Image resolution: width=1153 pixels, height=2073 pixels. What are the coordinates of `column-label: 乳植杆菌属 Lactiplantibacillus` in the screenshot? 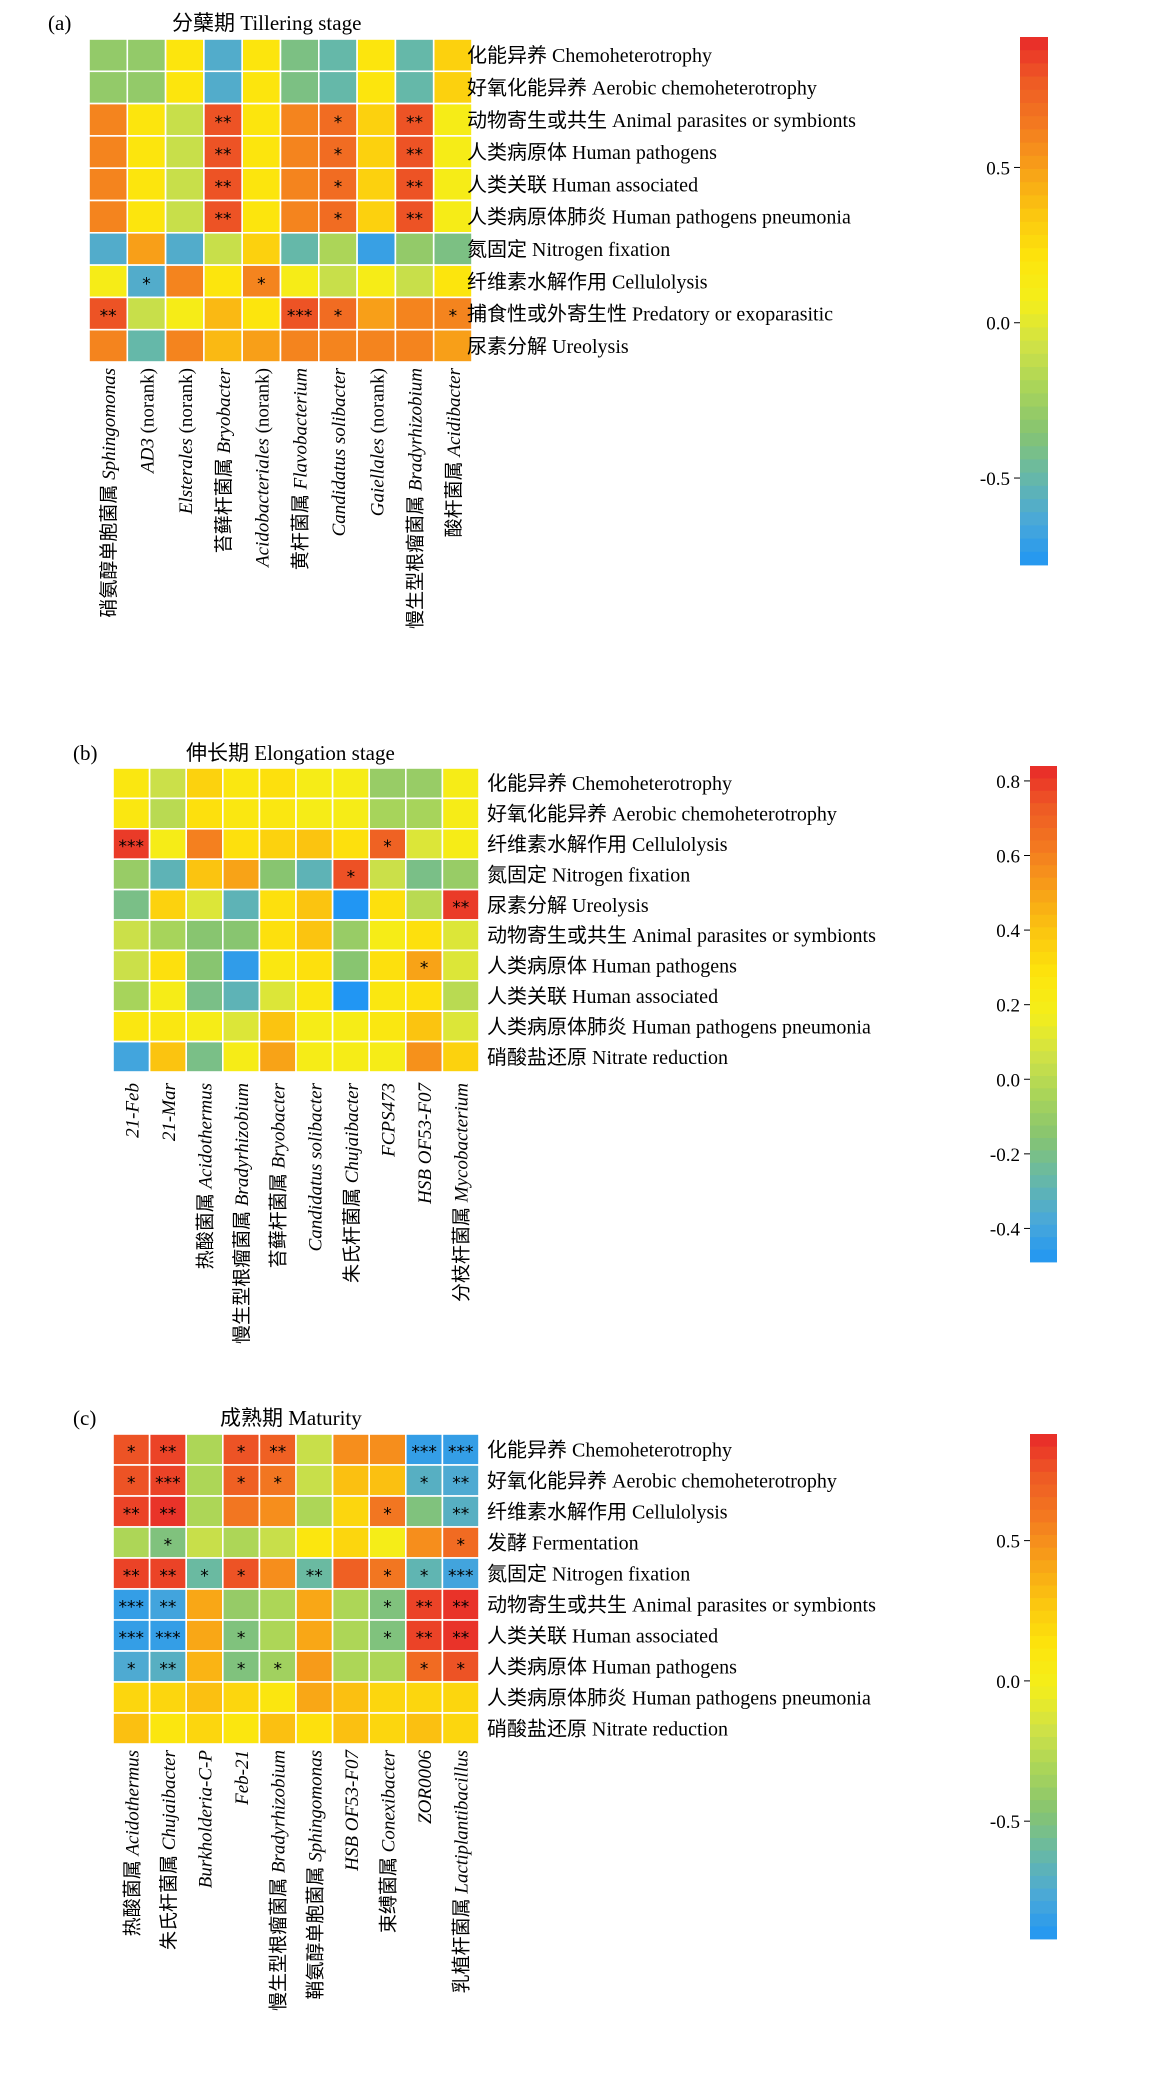 It's located at (462, 1871).